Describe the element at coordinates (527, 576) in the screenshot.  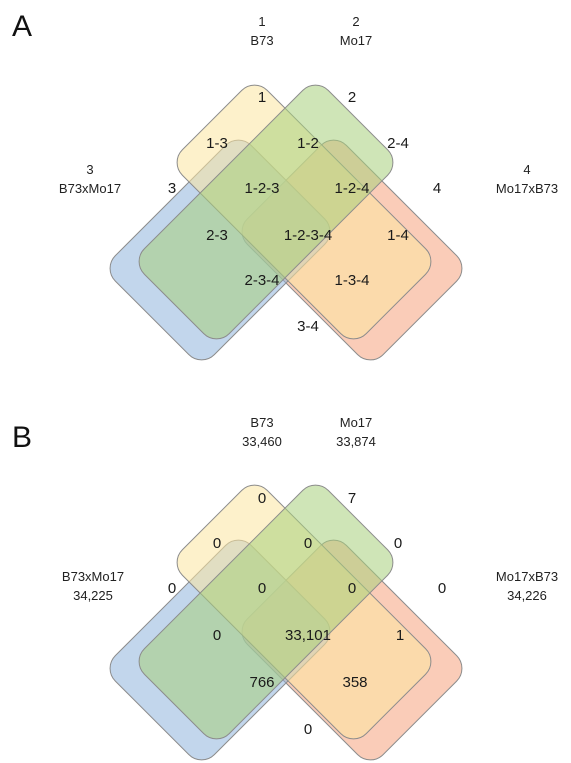
I see `set-mo17xb73-label-name: Mo17xB73` at that location.